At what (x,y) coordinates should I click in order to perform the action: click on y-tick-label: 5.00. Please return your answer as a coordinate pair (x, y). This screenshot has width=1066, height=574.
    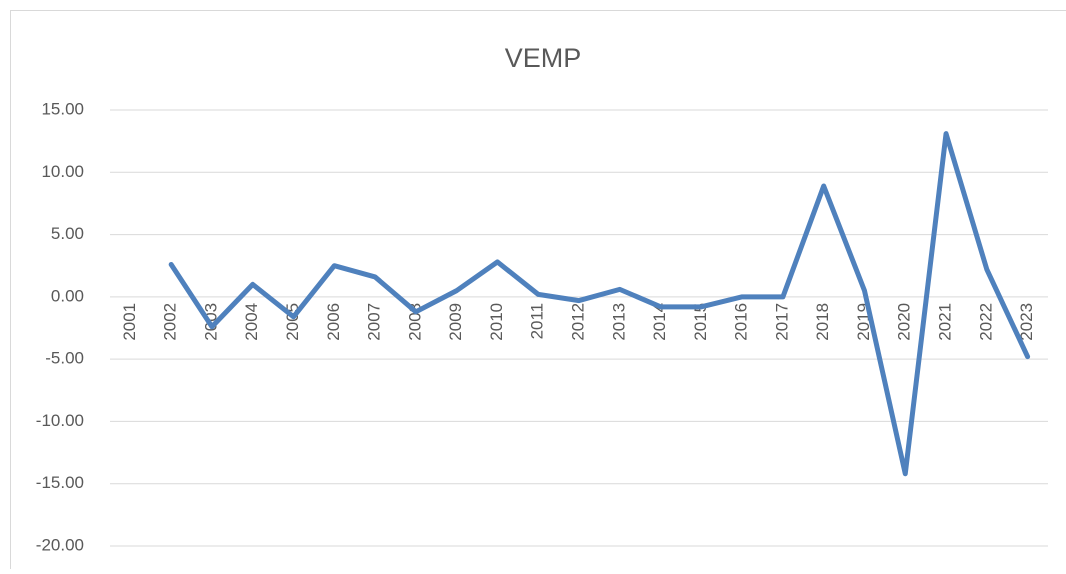
    Looking at the image, I should click on (67, 233).